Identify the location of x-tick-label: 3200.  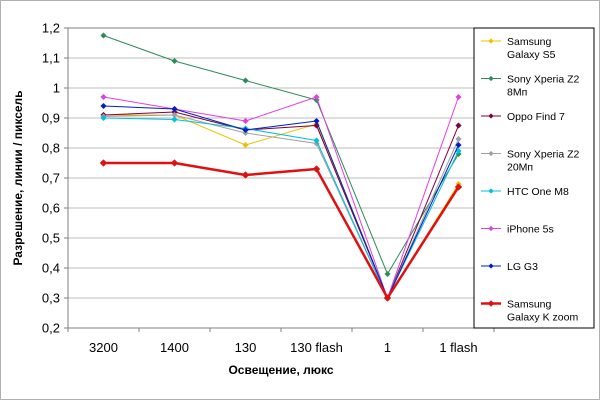
(103, 347).